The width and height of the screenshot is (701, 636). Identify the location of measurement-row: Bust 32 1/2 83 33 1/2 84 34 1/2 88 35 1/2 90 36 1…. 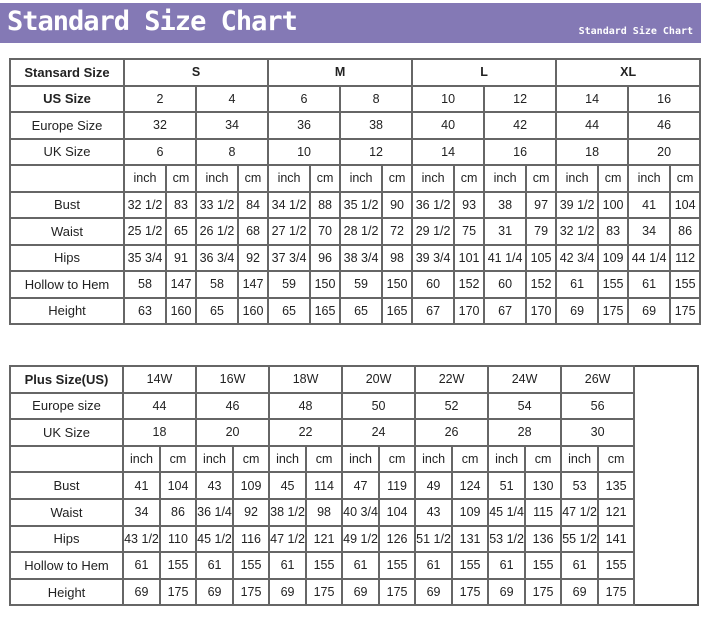
(355, 204).